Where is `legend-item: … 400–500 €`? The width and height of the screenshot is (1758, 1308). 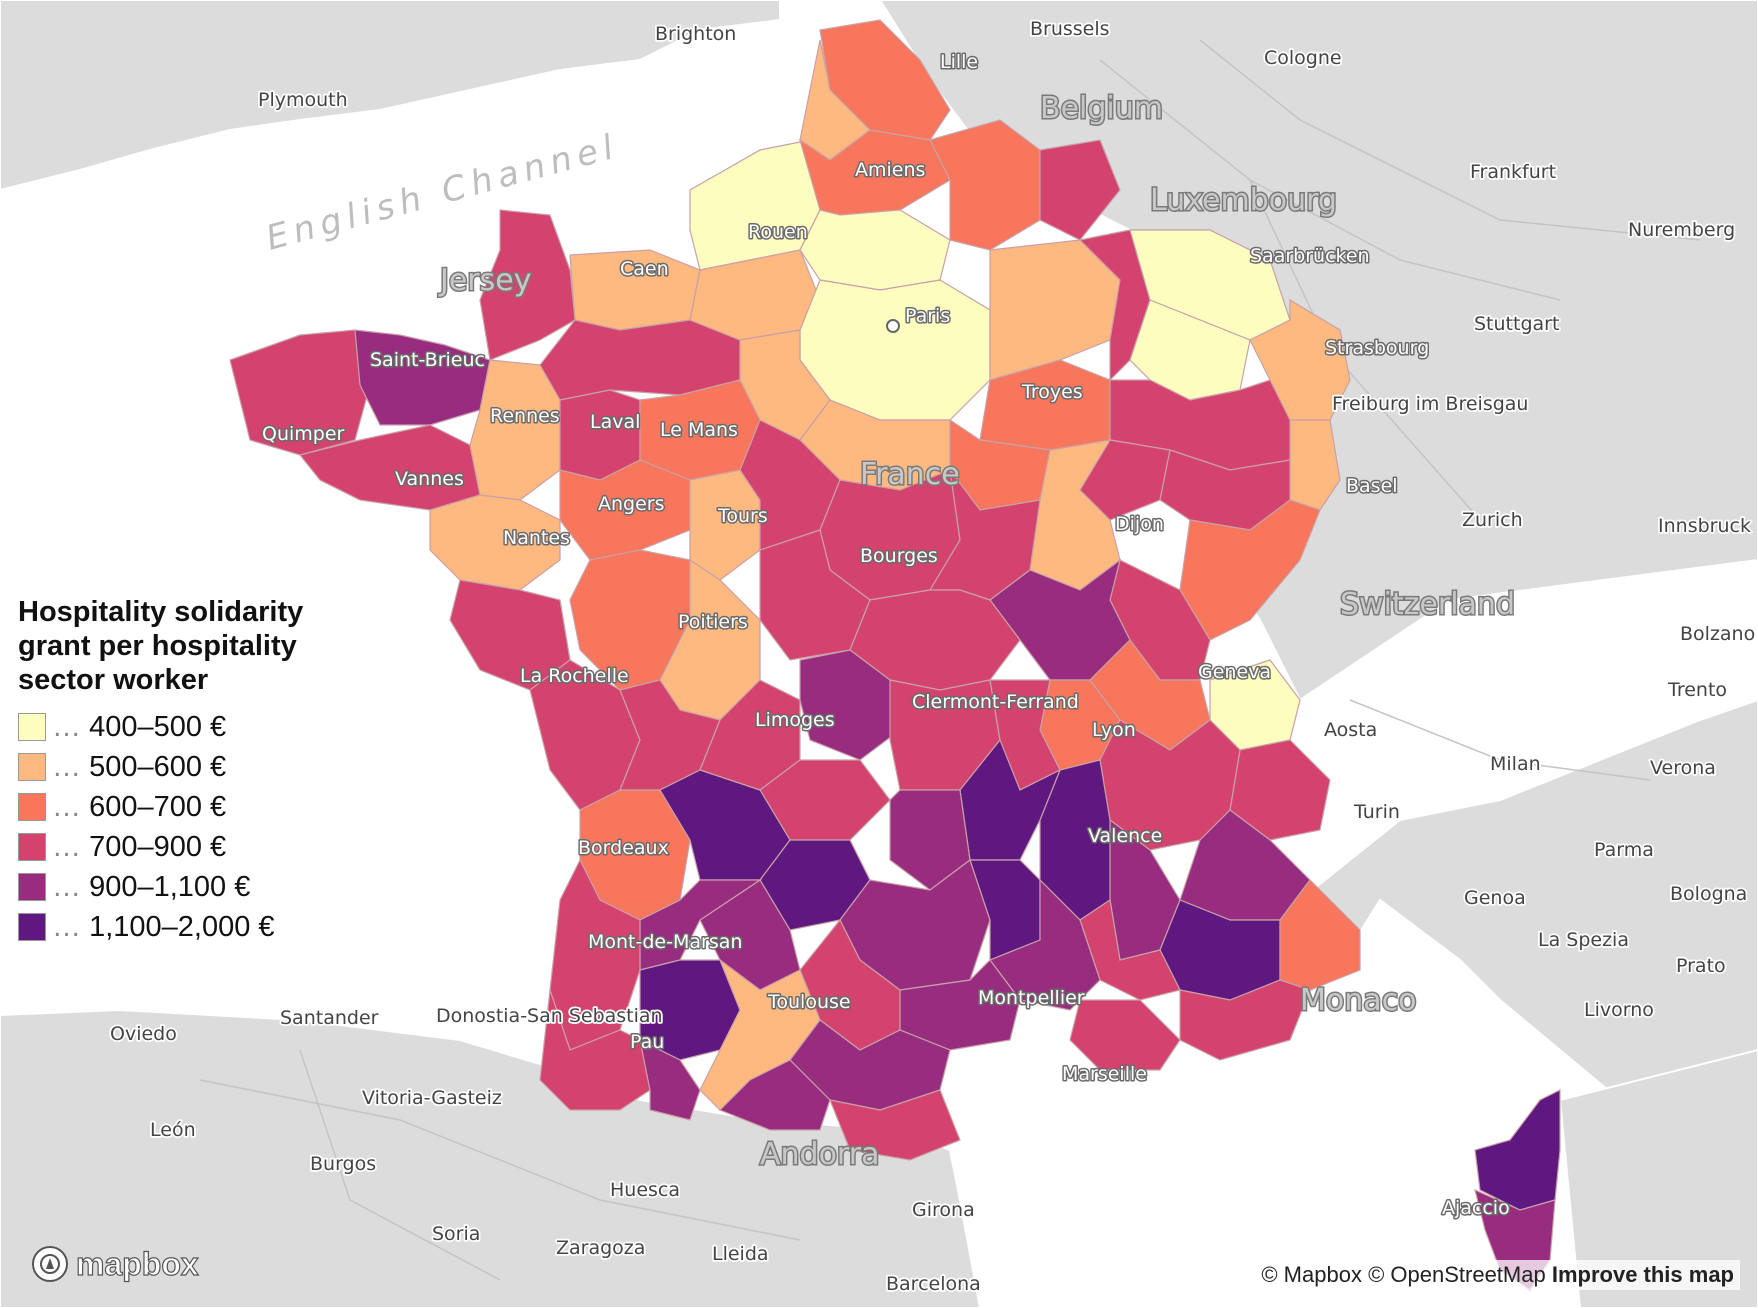
legend-item: … 400–500 € is located at coordinates (183, 727).